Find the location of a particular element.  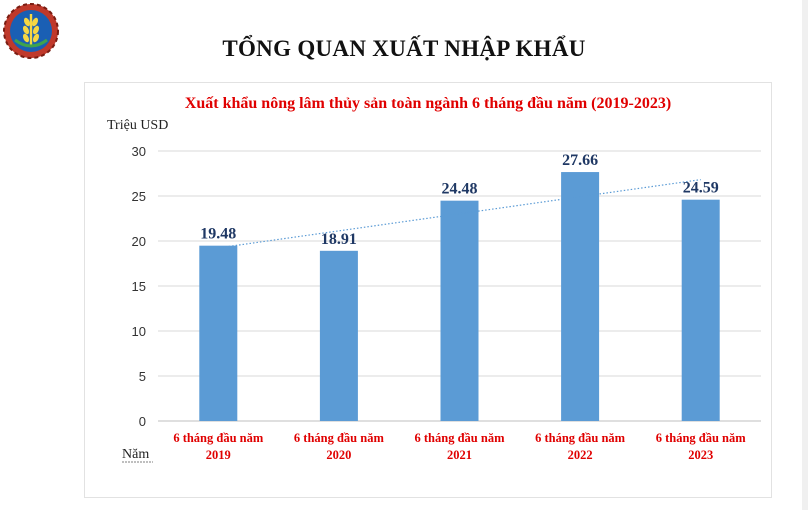

x-tick-label: 2021 is located at coordinates (459, 455).